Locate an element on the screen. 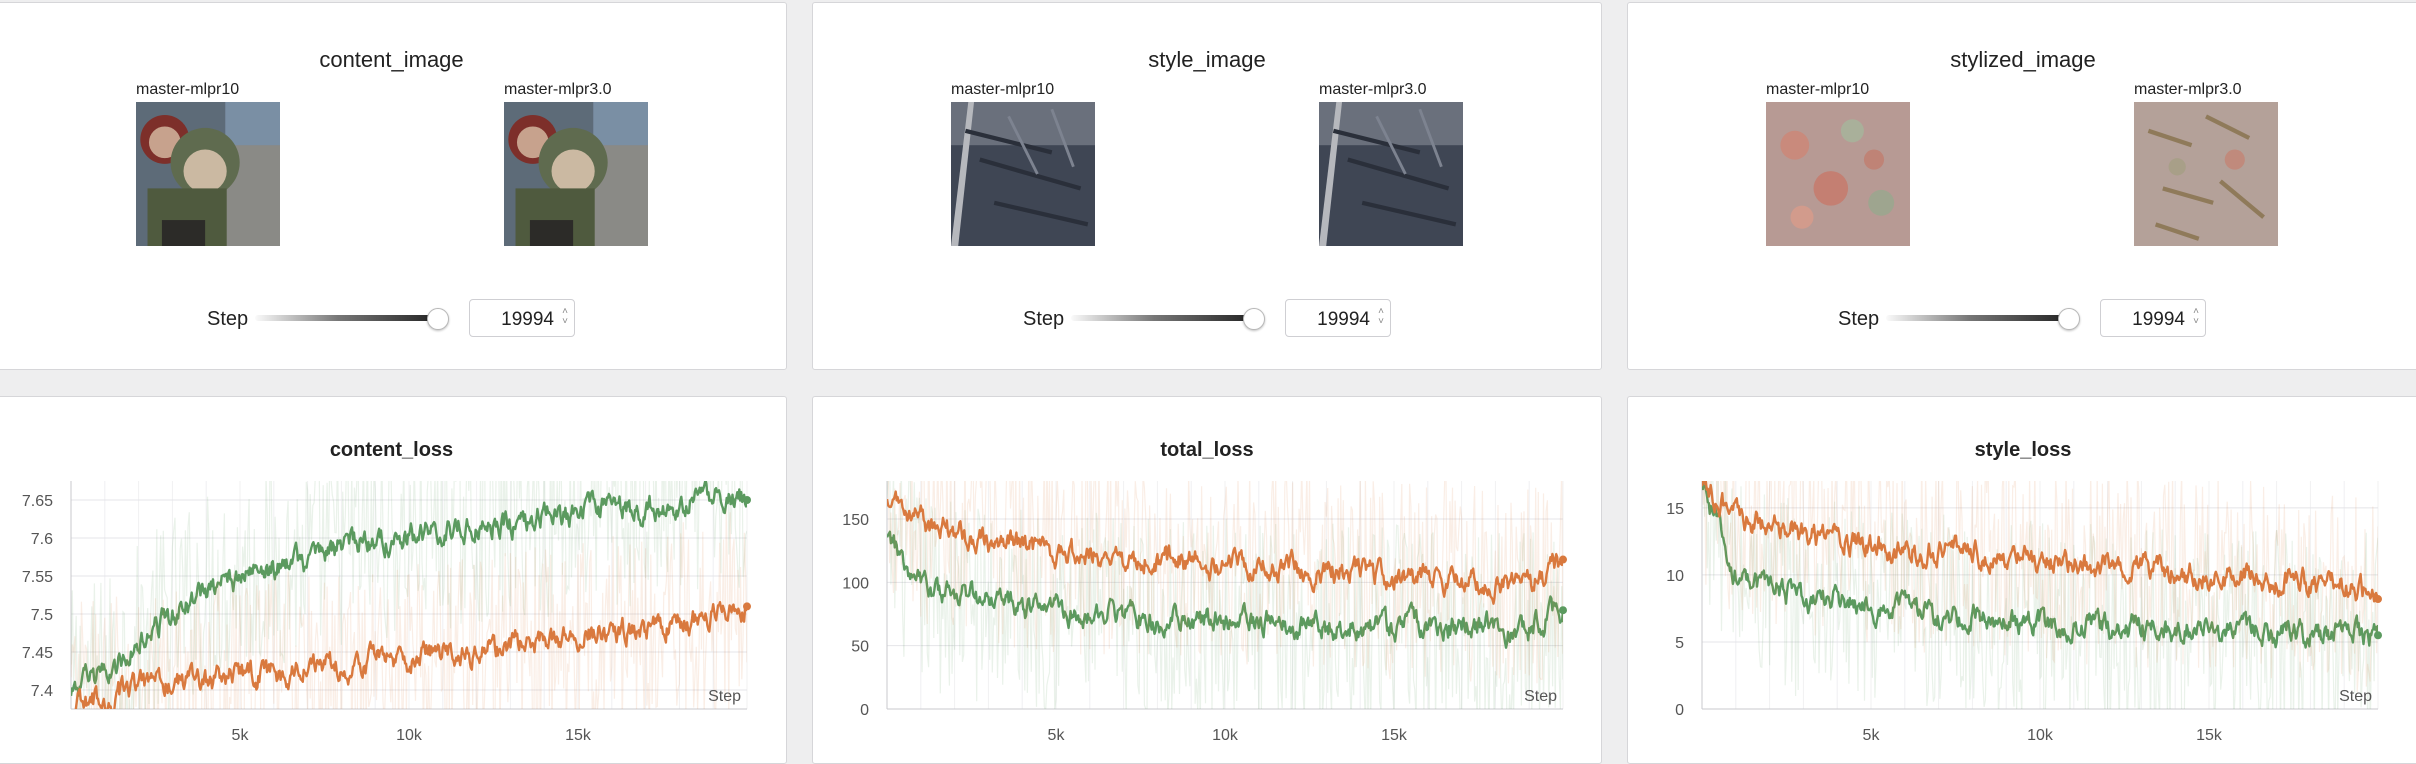  y-tick-label: 15 is located at coordinates (1675, 509).